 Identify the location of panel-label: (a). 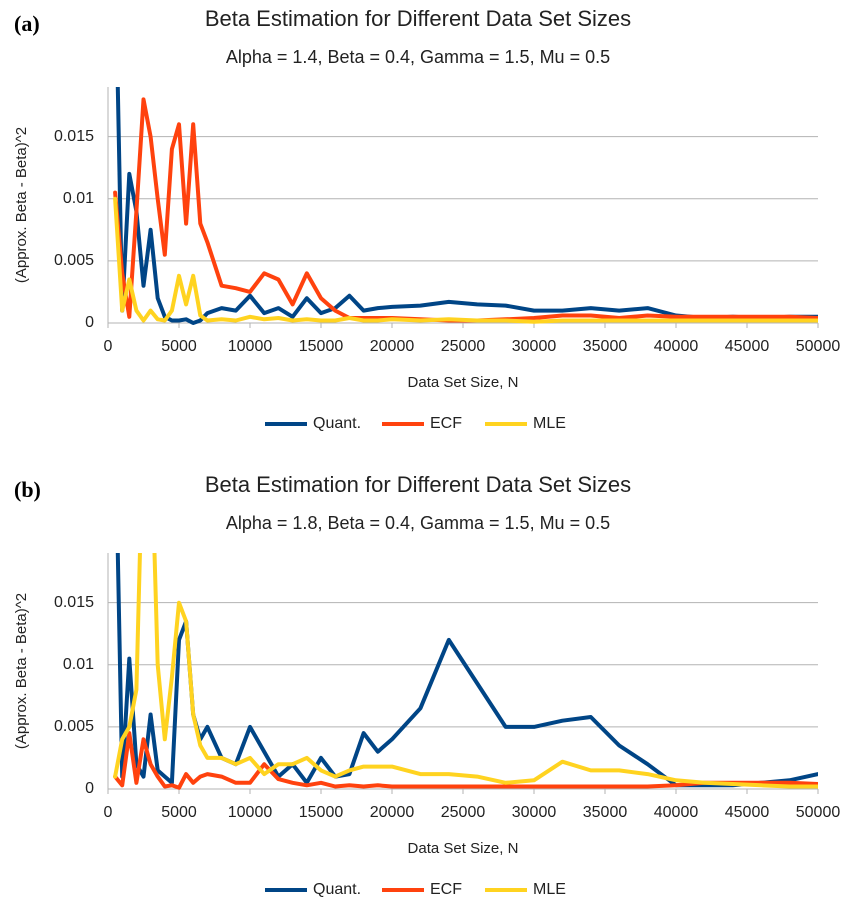
(27, 23).